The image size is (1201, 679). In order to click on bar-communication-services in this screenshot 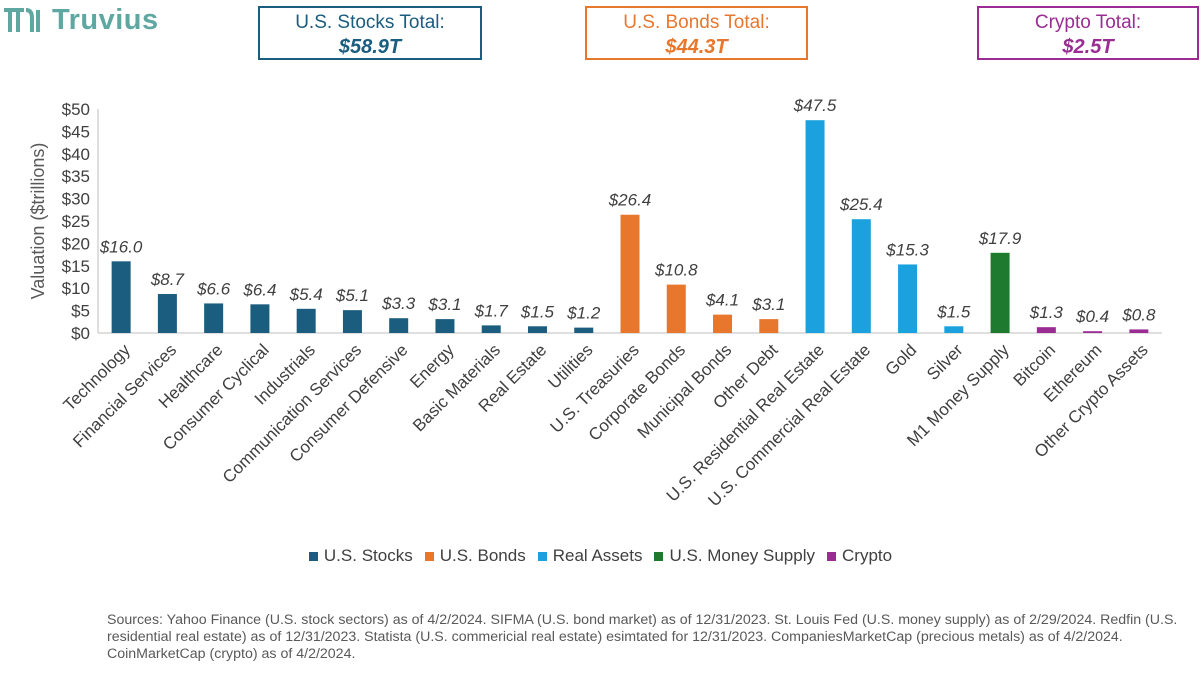, I will do `click(352, 321)`.